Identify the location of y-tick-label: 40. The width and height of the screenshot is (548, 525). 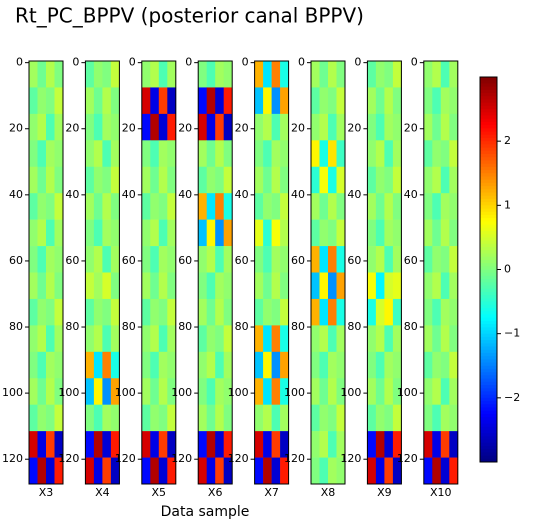
(72, 194).